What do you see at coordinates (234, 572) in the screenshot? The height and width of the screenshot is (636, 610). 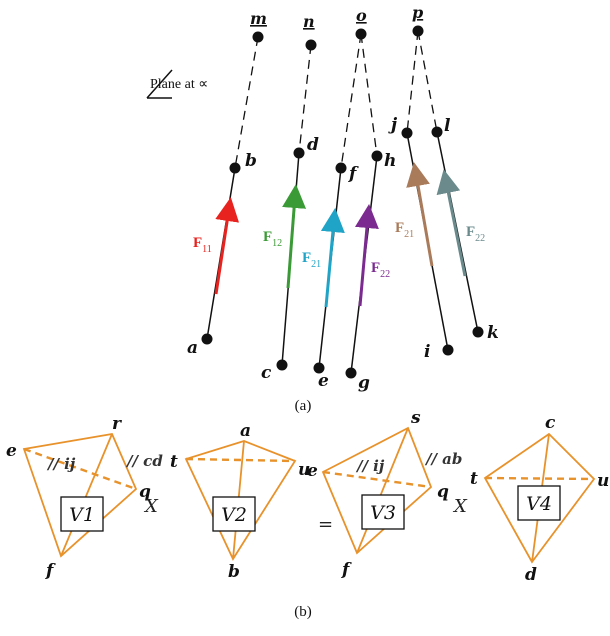 I see `point-label-b2: b` at bounding box center [234, 572].